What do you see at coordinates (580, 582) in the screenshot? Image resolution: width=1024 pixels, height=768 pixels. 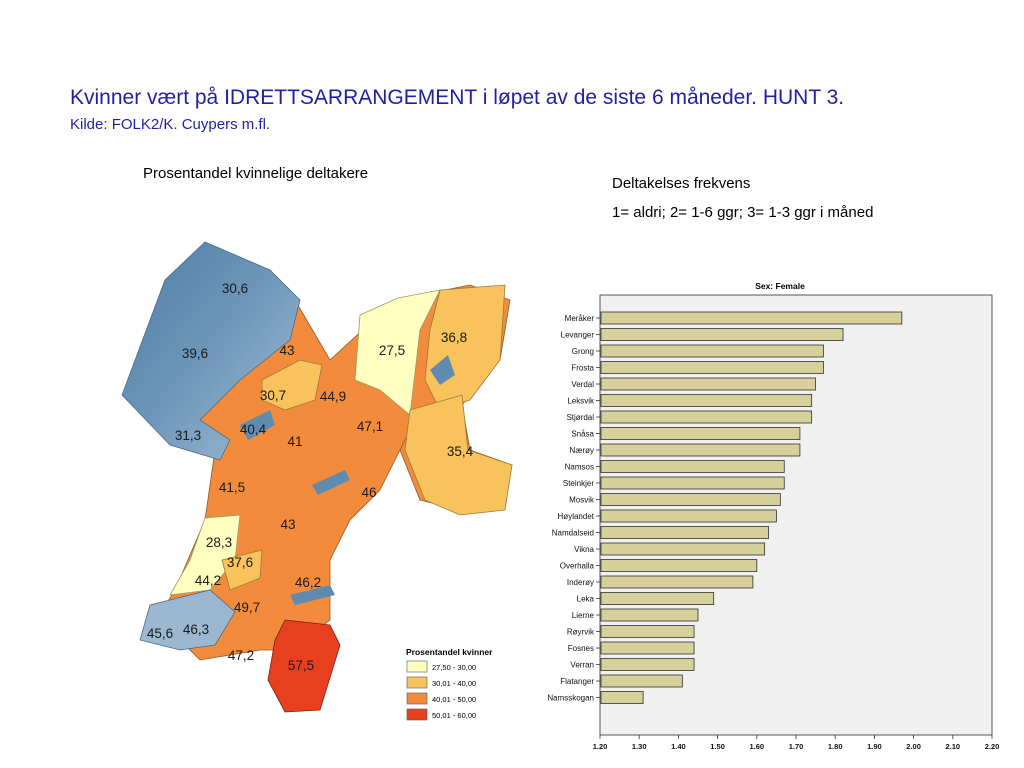 I see `category-label: Inderøy` at bounding box center [580, 582].